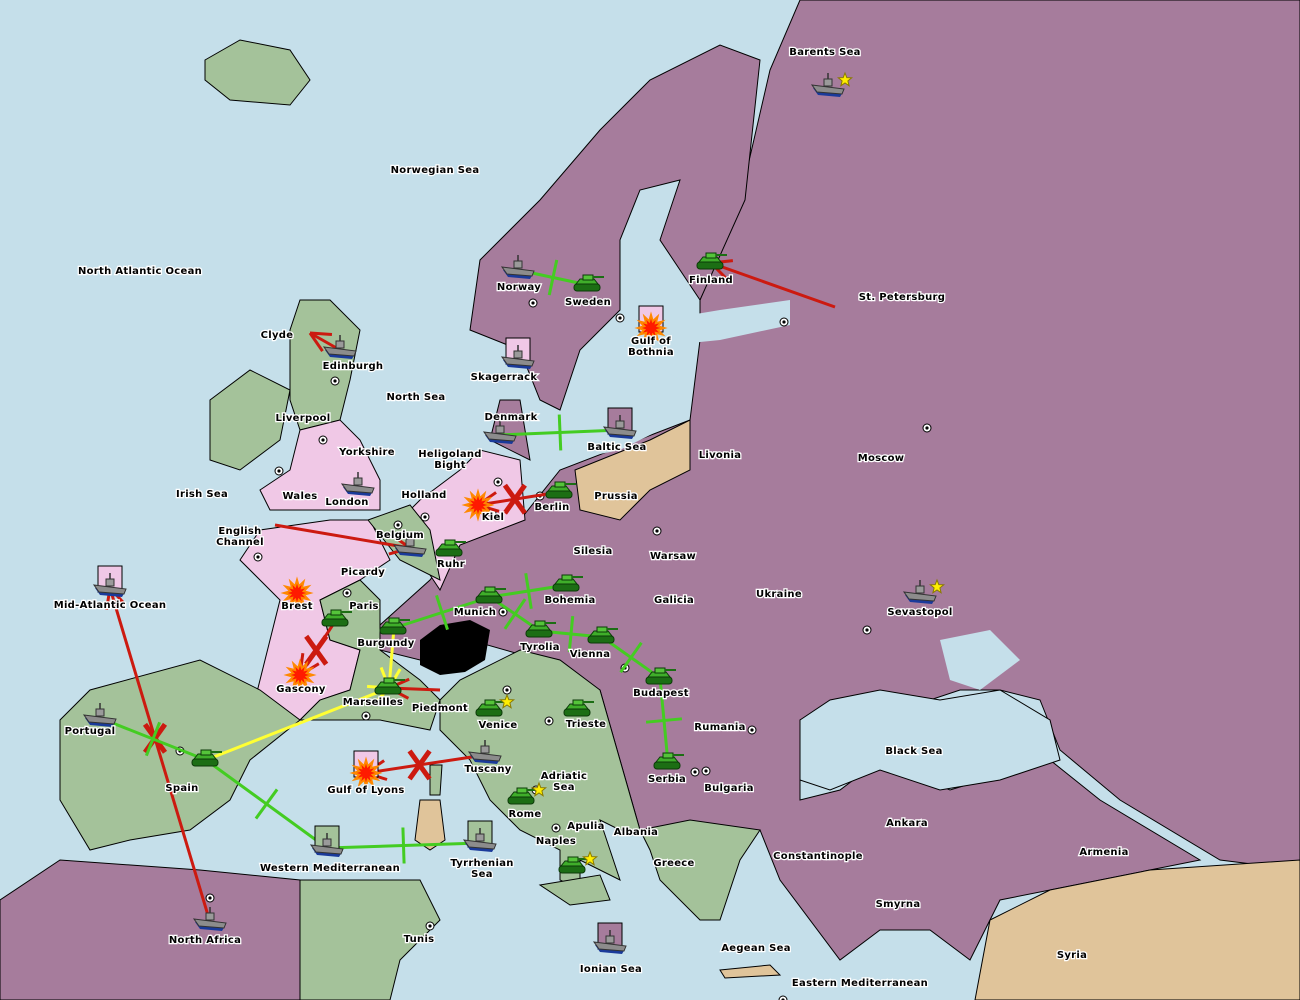 The width and height of the screenshot is (1300, 1000). Describe the element at coordinates (588, 303) in the screenshot. I see `province-label: Sweden` at that location.